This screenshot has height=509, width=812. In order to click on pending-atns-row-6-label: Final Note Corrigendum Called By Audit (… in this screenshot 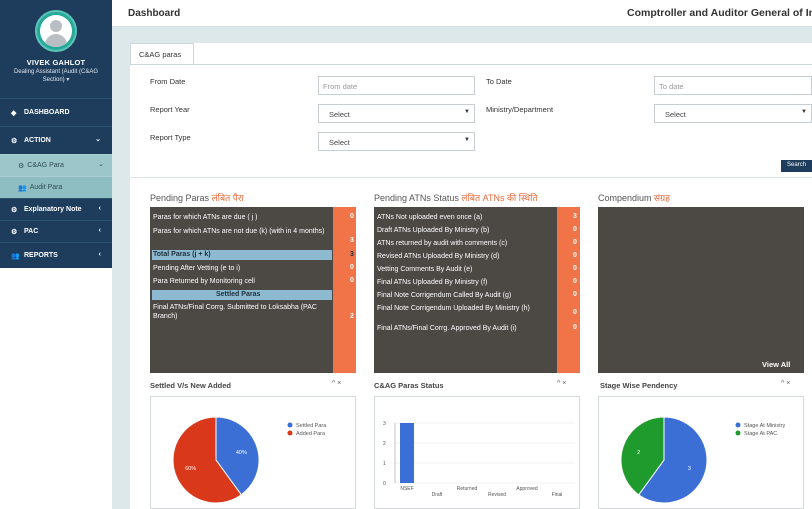, I will do `click(444, 295)`.